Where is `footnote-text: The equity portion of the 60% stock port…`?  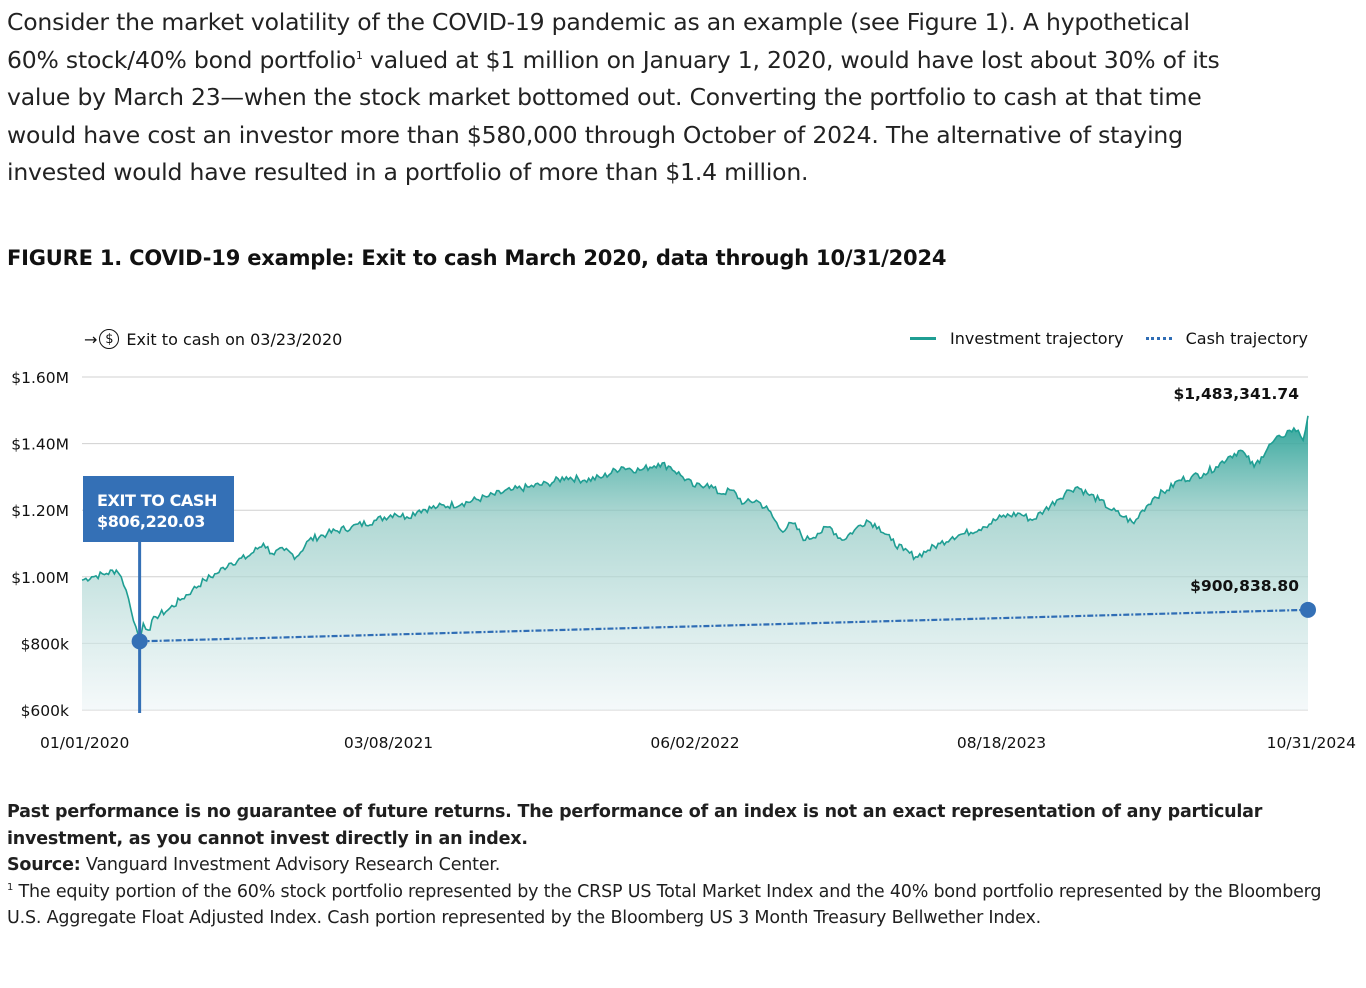
footnote-text: The equity portion of the 60% stock port… is located at coordinates (664, 905).